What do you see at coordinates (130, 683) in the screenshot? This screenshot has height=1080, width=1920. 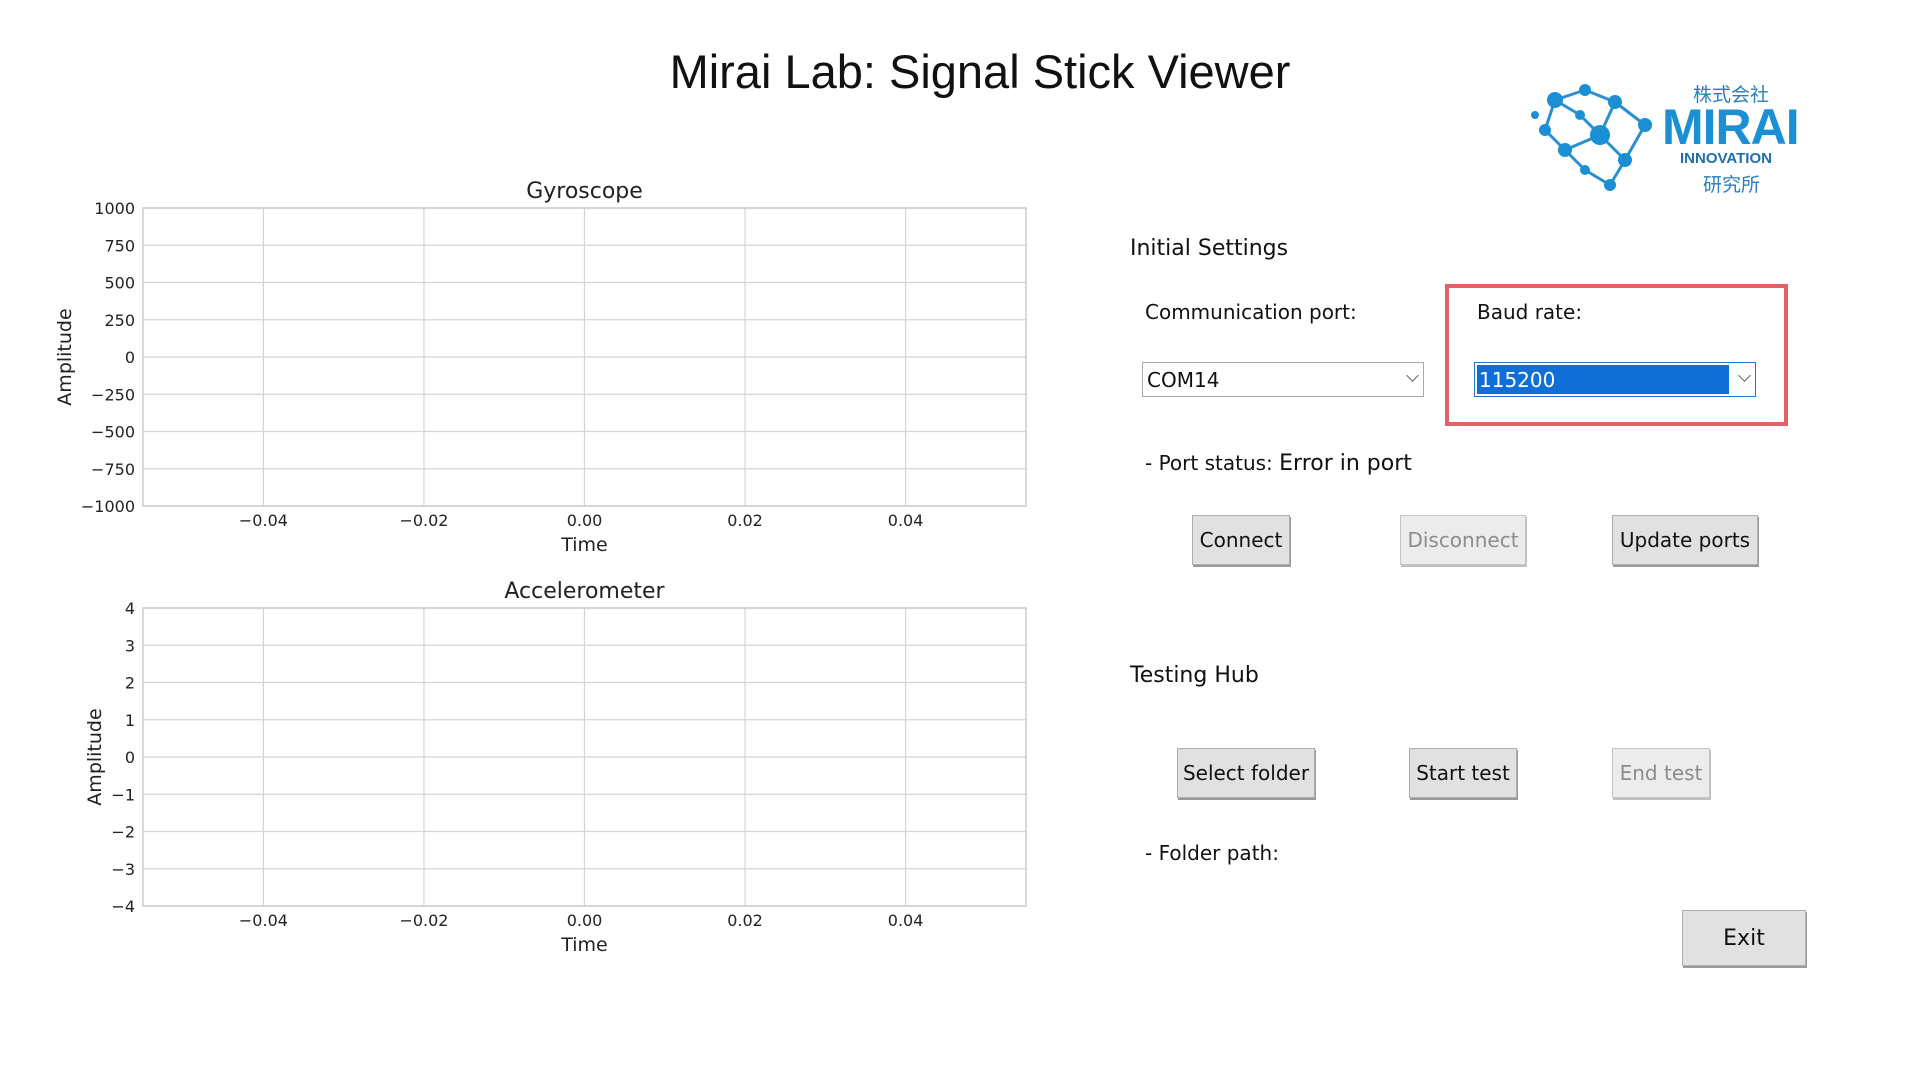 I see `y-tick-label: 2` at bounding box center [130, 683].